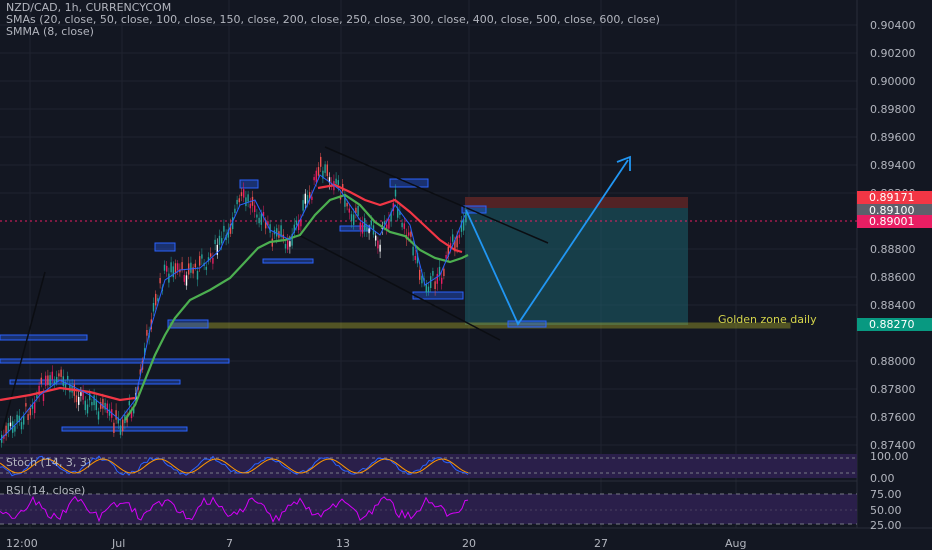 The image size is (932, 550). Describe the element at coordinates (234, 509) in the screenshot. I see `rsi-line` at that location.